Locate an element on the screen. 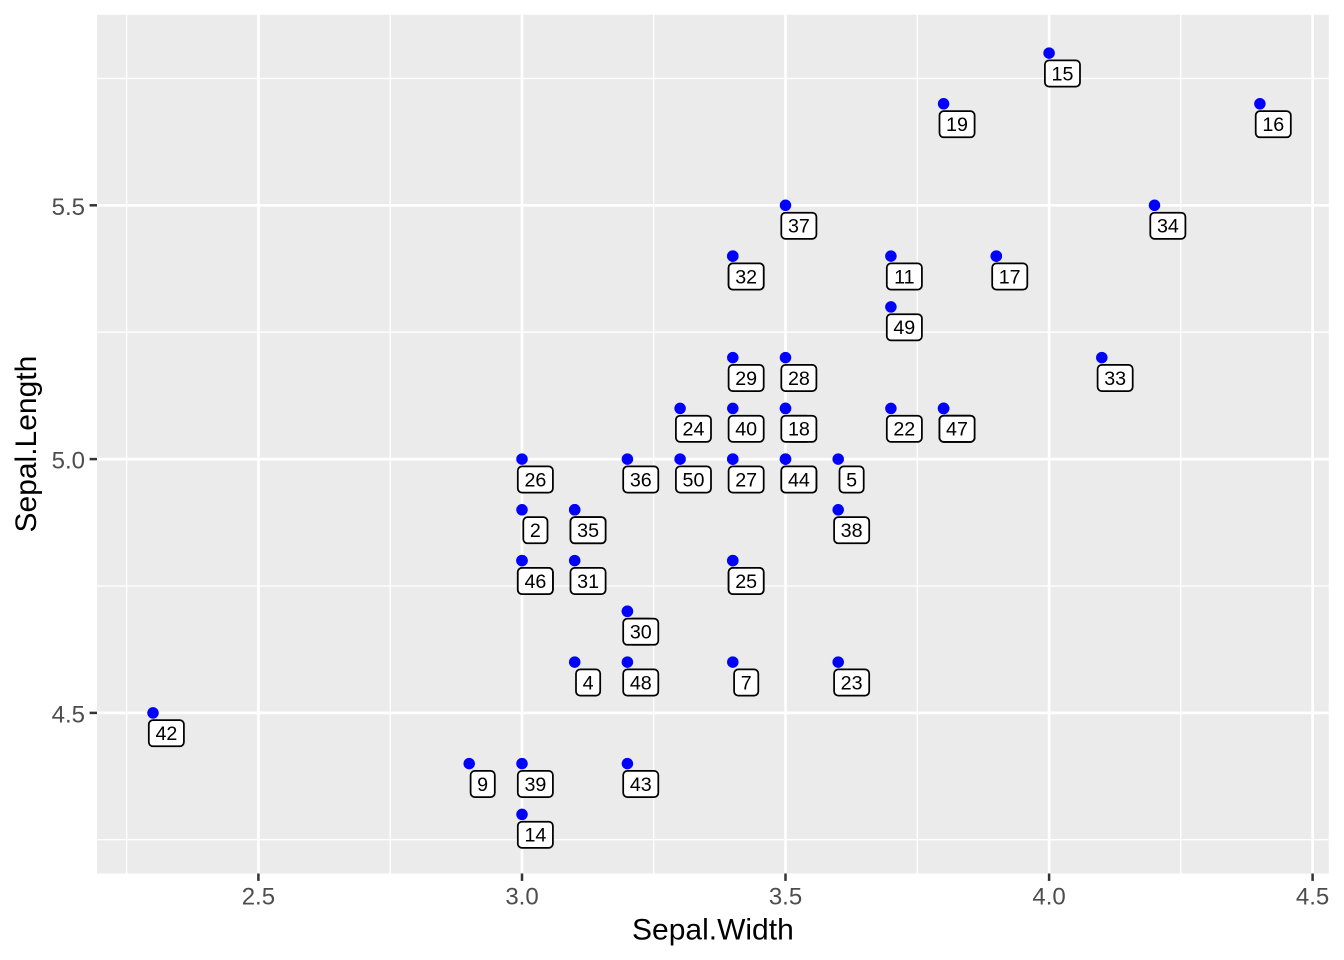 This screenshot has height=960, width=1344. svg-text: 36 is located at coordinates (641, 480).